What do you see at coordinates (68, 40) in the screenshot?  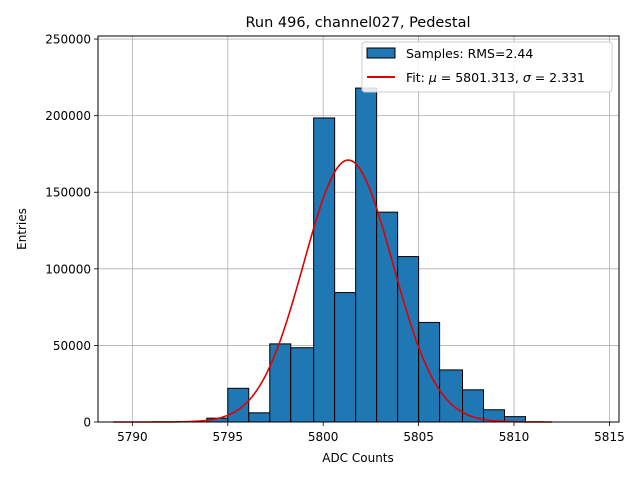 I see `y-tick-label: 250000` at bounding box center [68, 40].